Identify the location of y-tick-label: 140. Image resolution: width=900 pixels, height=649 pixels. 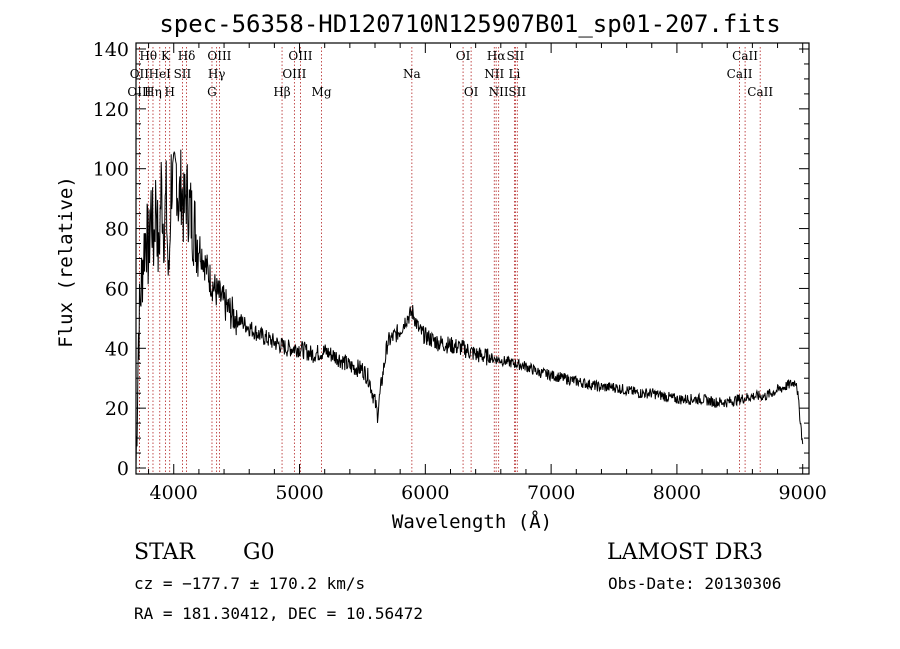
(111, 50).